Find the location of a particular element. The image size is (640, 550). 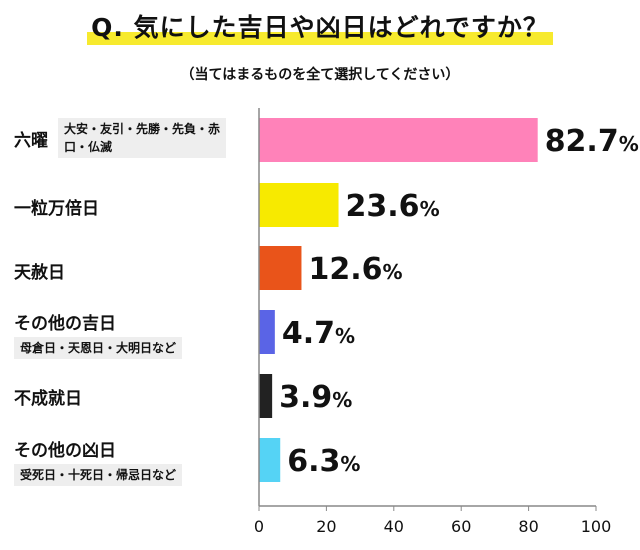

chart-title: Q. 気にした吉日や凶日はどれですか？ is located at coordinates (320, 28).